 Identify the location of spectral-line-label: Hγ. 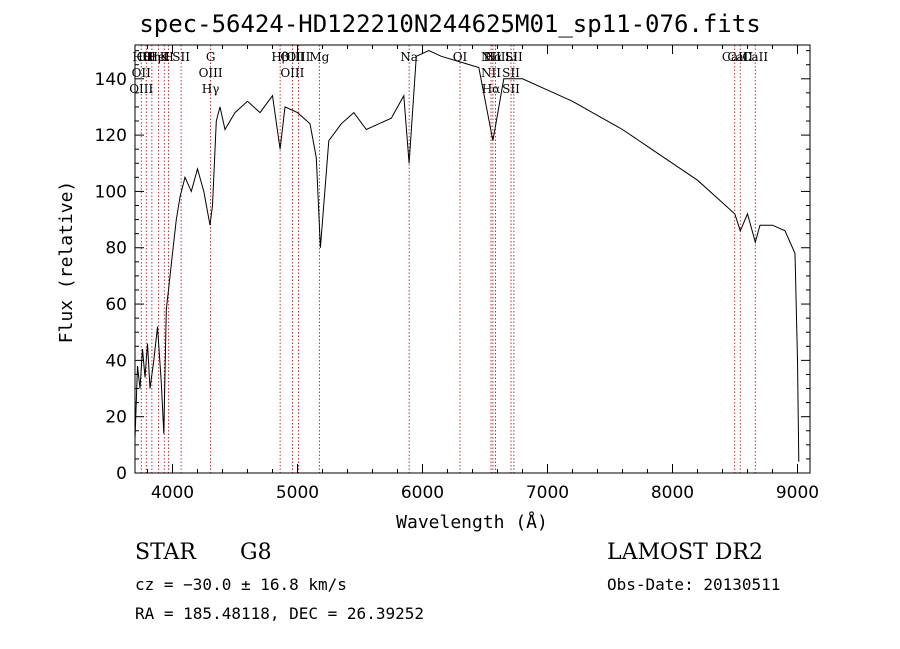
(211, 89).